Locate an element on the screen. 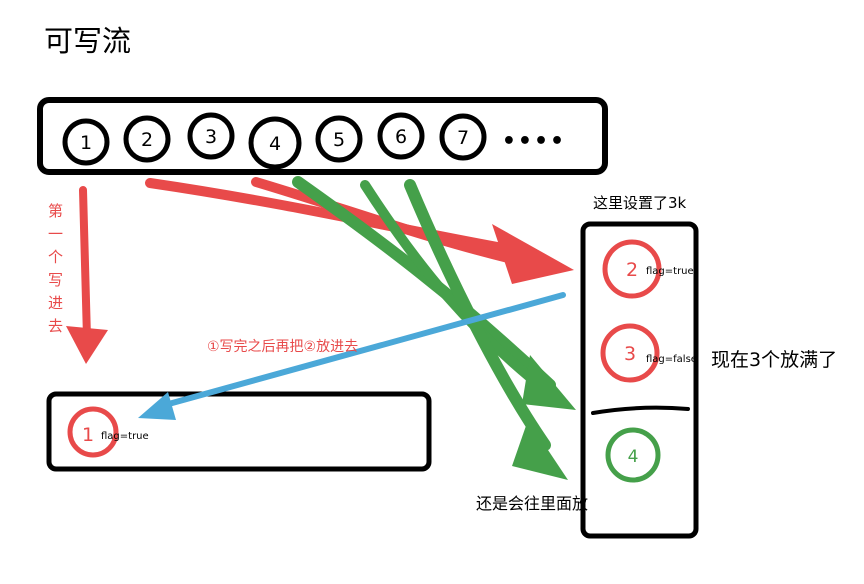 The width and height of the screenshot is (864, 584). source-item-4: 4 is located at coordinates (275, 143).